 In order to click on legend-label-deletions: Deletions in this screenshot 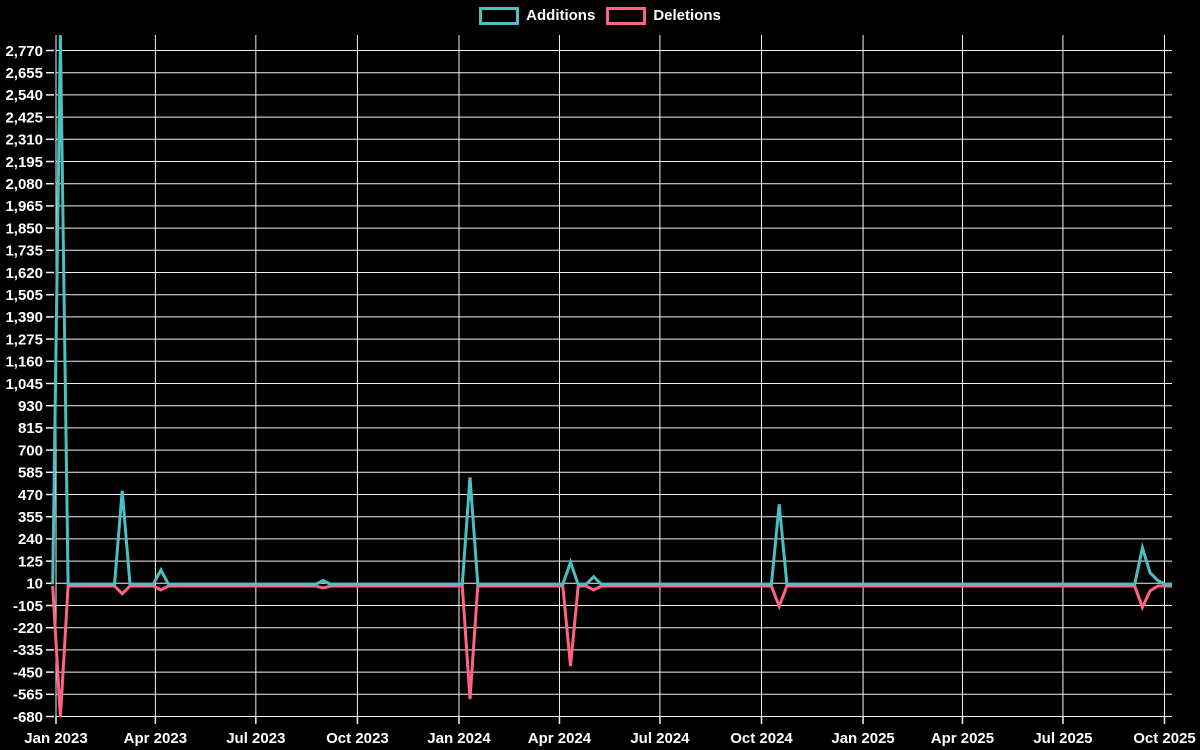, I will do `click(687, 15)`.